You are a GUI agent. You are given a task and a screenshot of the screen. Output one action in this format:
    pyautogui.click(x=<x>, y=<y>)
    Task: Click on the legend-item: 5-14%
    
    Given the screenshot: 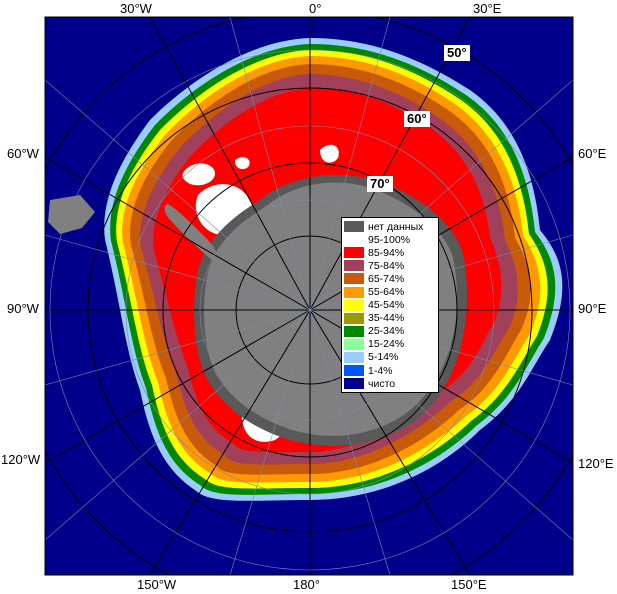 What is the action you would take?
    pyautogui.click(x=390, y=357)
    